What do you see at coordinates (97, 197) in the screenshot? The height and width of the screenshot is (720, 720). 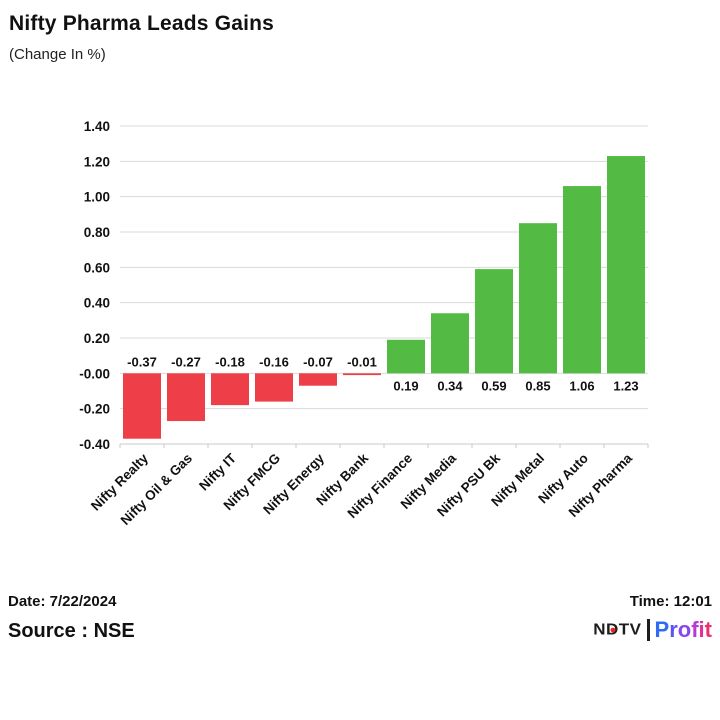 I see `y-tick-label: 1.00` at bounding box center [97, 197].